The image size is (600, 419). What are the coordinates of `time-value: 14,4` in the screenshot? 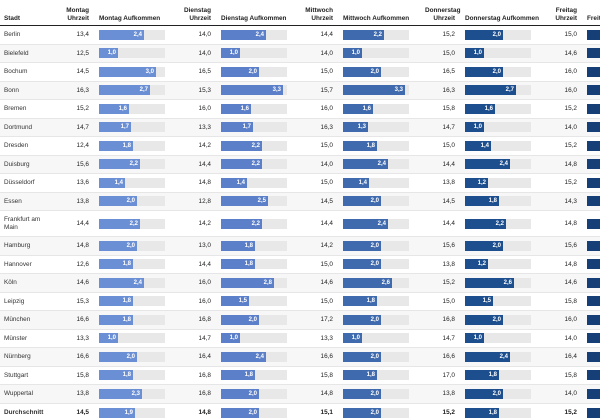 It's located at (197, 264).